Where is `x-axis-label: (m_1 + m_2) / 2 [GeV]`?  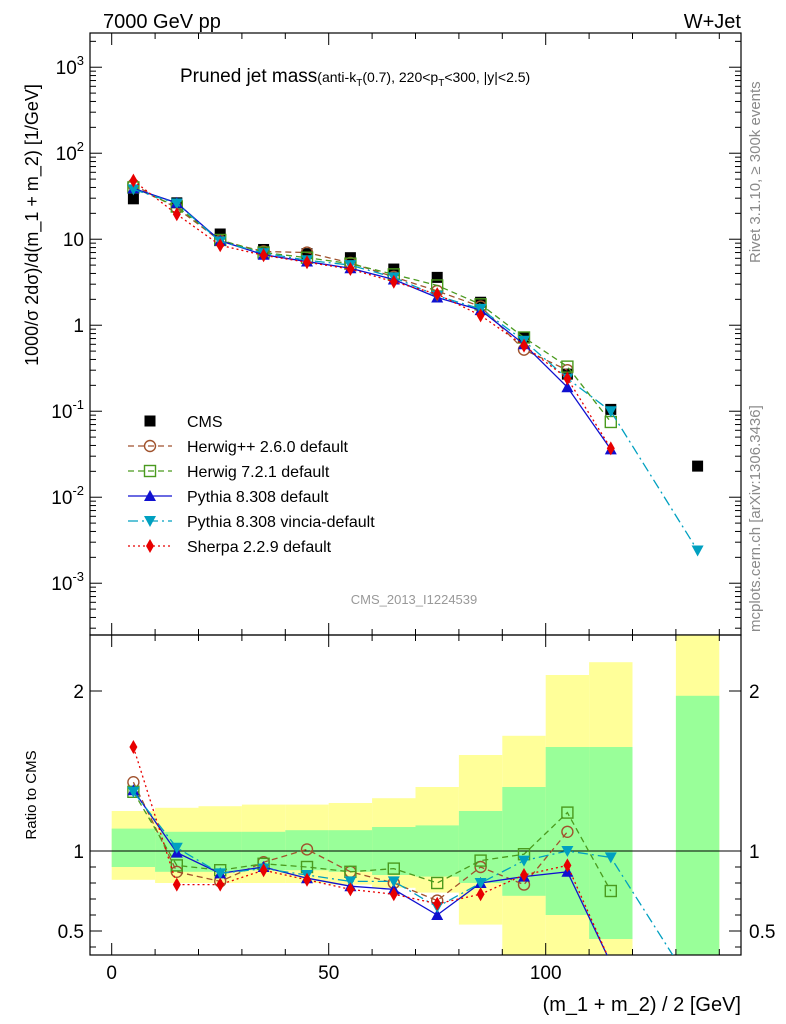 x-axis-label: (m_1 + m_2) / 2 [GeV] is located at coordinates (642, 1005).